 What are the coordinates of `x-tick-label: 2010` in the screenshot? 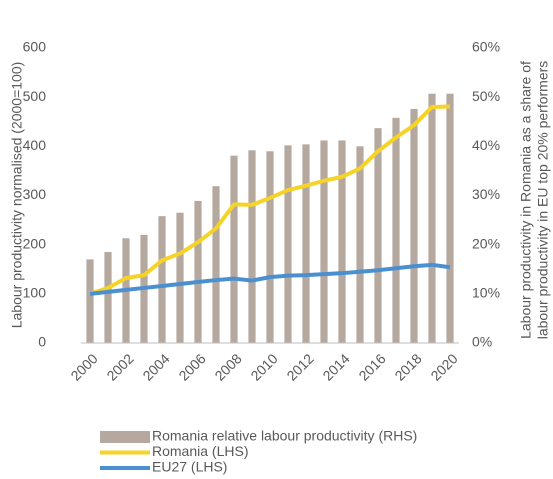 It's located at (263, 366).